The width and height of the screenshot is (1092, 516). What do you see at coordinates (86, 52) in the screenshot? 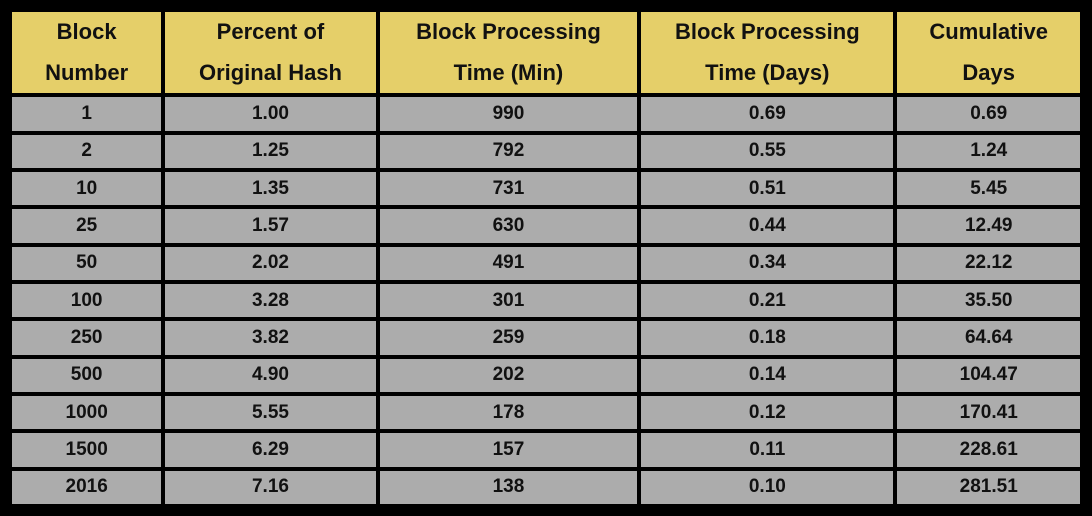
I see `column-header-block-number: Block Number` at bounding box center [86, 52].